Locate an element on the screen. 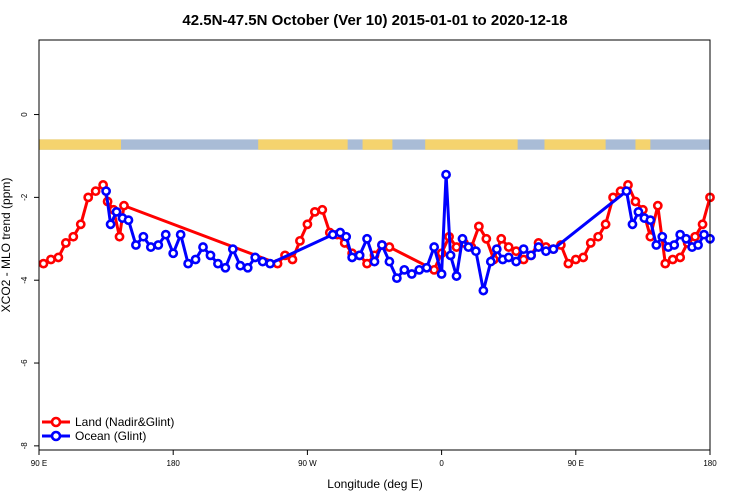  x-tick-label: 0 is located at coordinates (441, 463).